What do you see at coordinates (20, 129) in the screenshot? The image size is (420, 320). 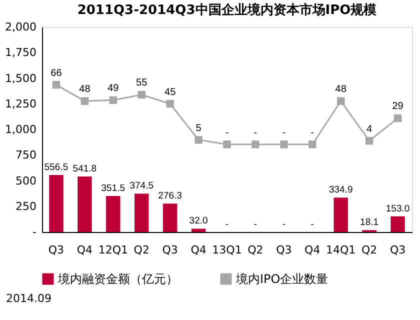 I see `y-tick-label: 1,000` at bounding box center [20, 129].